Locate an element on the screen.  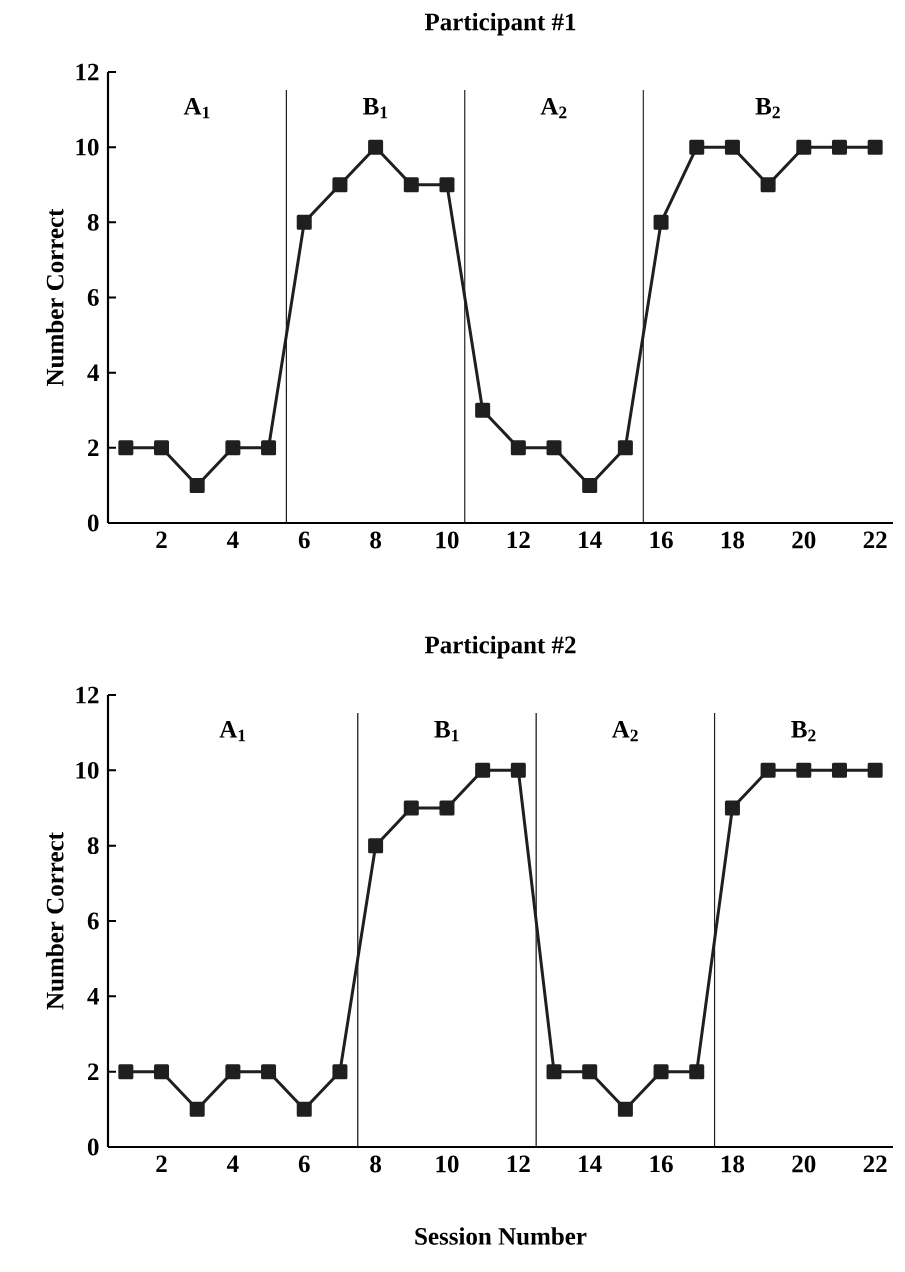
chart-title: Participant #1 is located at coordinates (500, 24).